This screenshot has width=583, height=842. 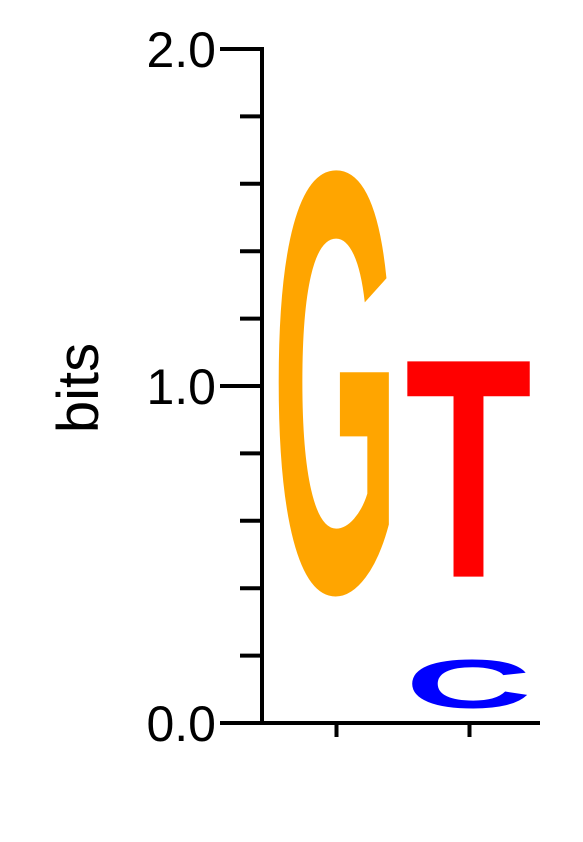 What do you see at coordinates (468, 469) in the screenshot?
I see `logo-letter-t: T` at bounding box center [468, 469].